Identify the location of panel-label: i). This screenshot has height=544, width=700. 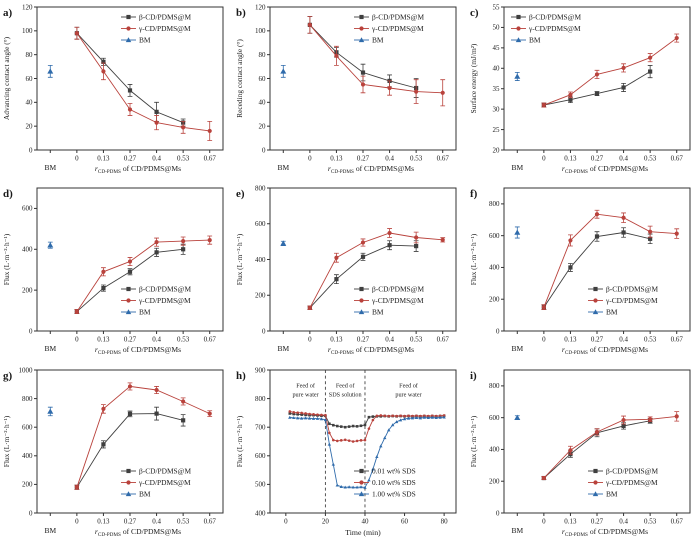
(473, 376).